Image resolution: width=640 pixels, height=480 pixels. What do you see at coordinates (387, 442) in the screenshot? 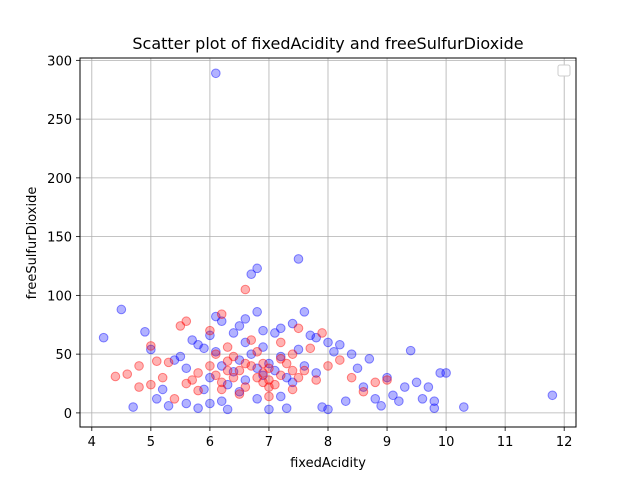
I see `x-tick-label: 9` at bounding box center [387, 442].